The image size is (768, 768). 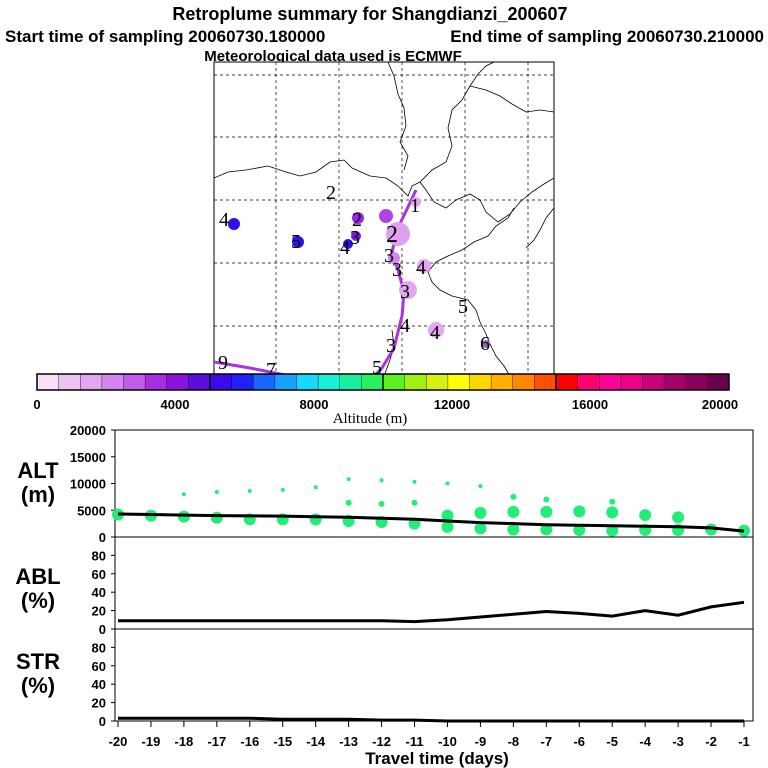 What do you see at coordinates (405, 326) in the screenshot?
I see `map-label-n: 4` at bounding box center [405, 326].